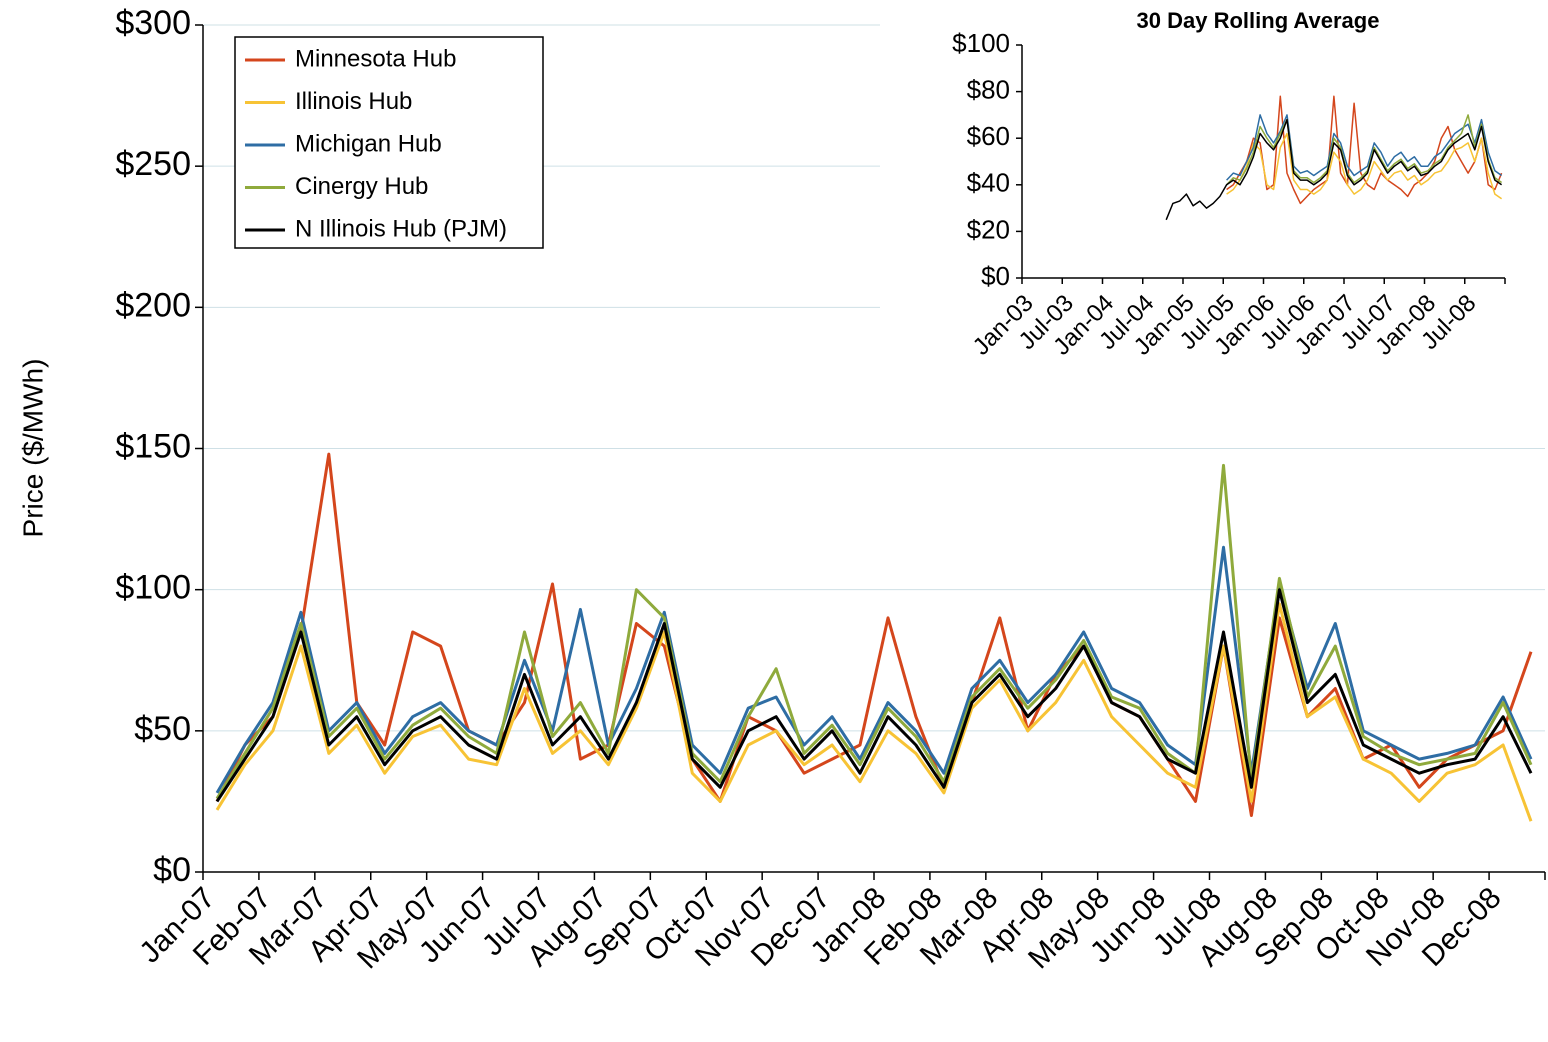  I want to click on legend-label: Minnesota Hub, so click(375, 58).